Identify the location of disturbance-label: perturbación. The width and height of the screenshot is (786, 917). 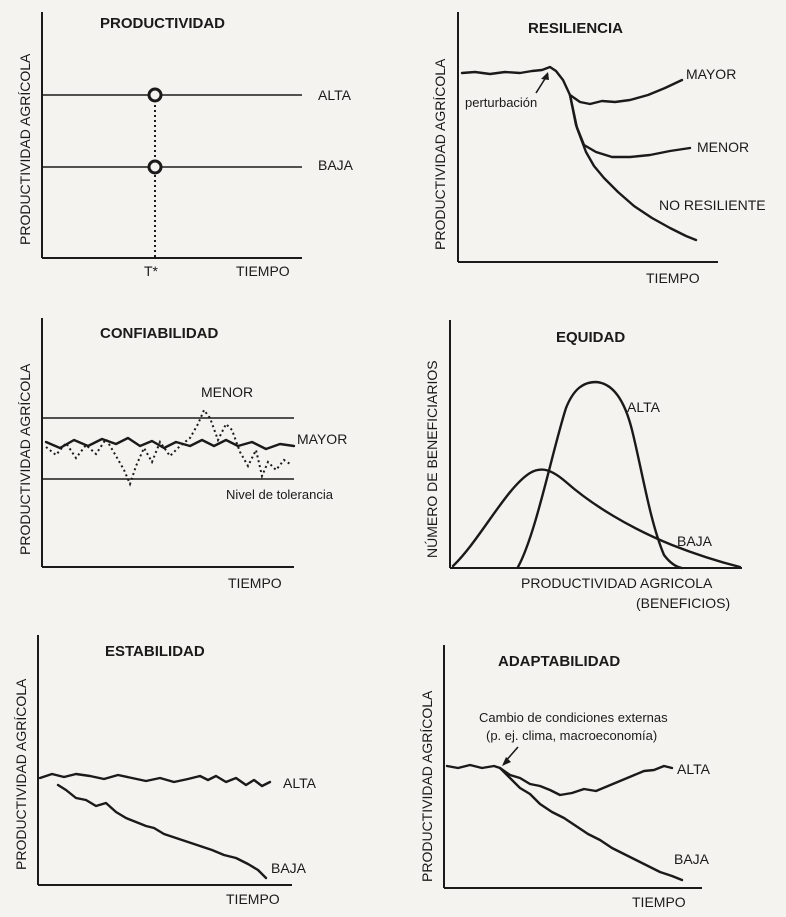
(501, 102).